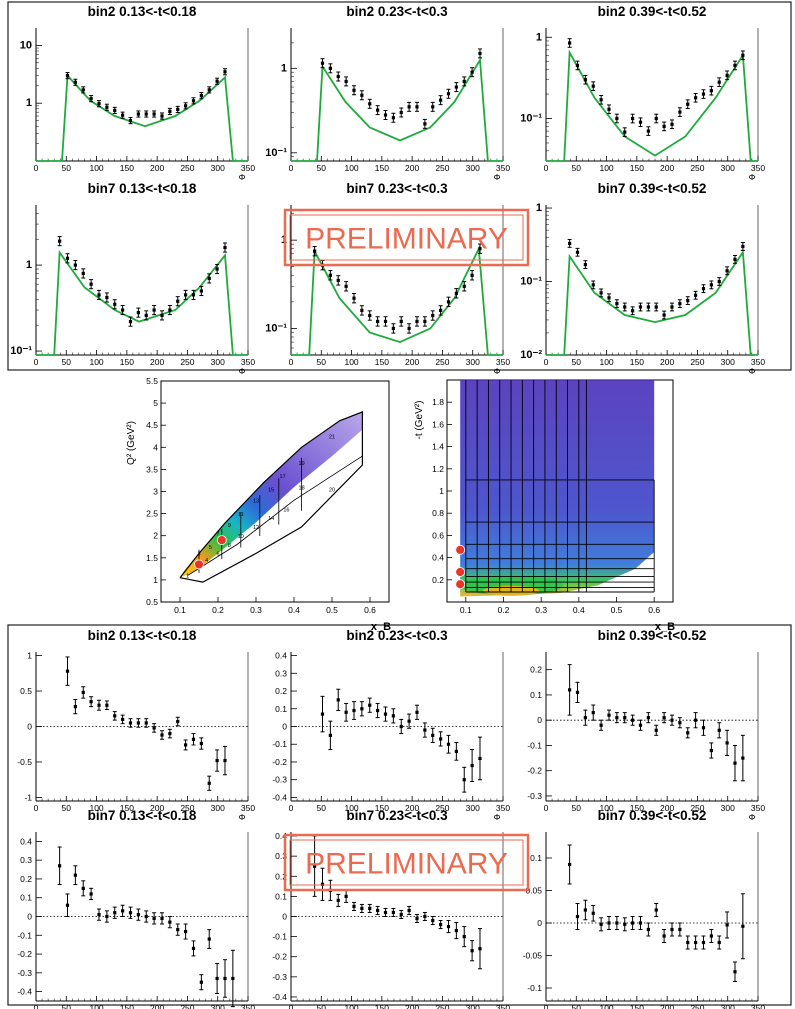 The image size is (795, 1009). Describe the element at coordinates (654, 610) in the screenshot. I see `x-tick-label: 0.6` at that location.